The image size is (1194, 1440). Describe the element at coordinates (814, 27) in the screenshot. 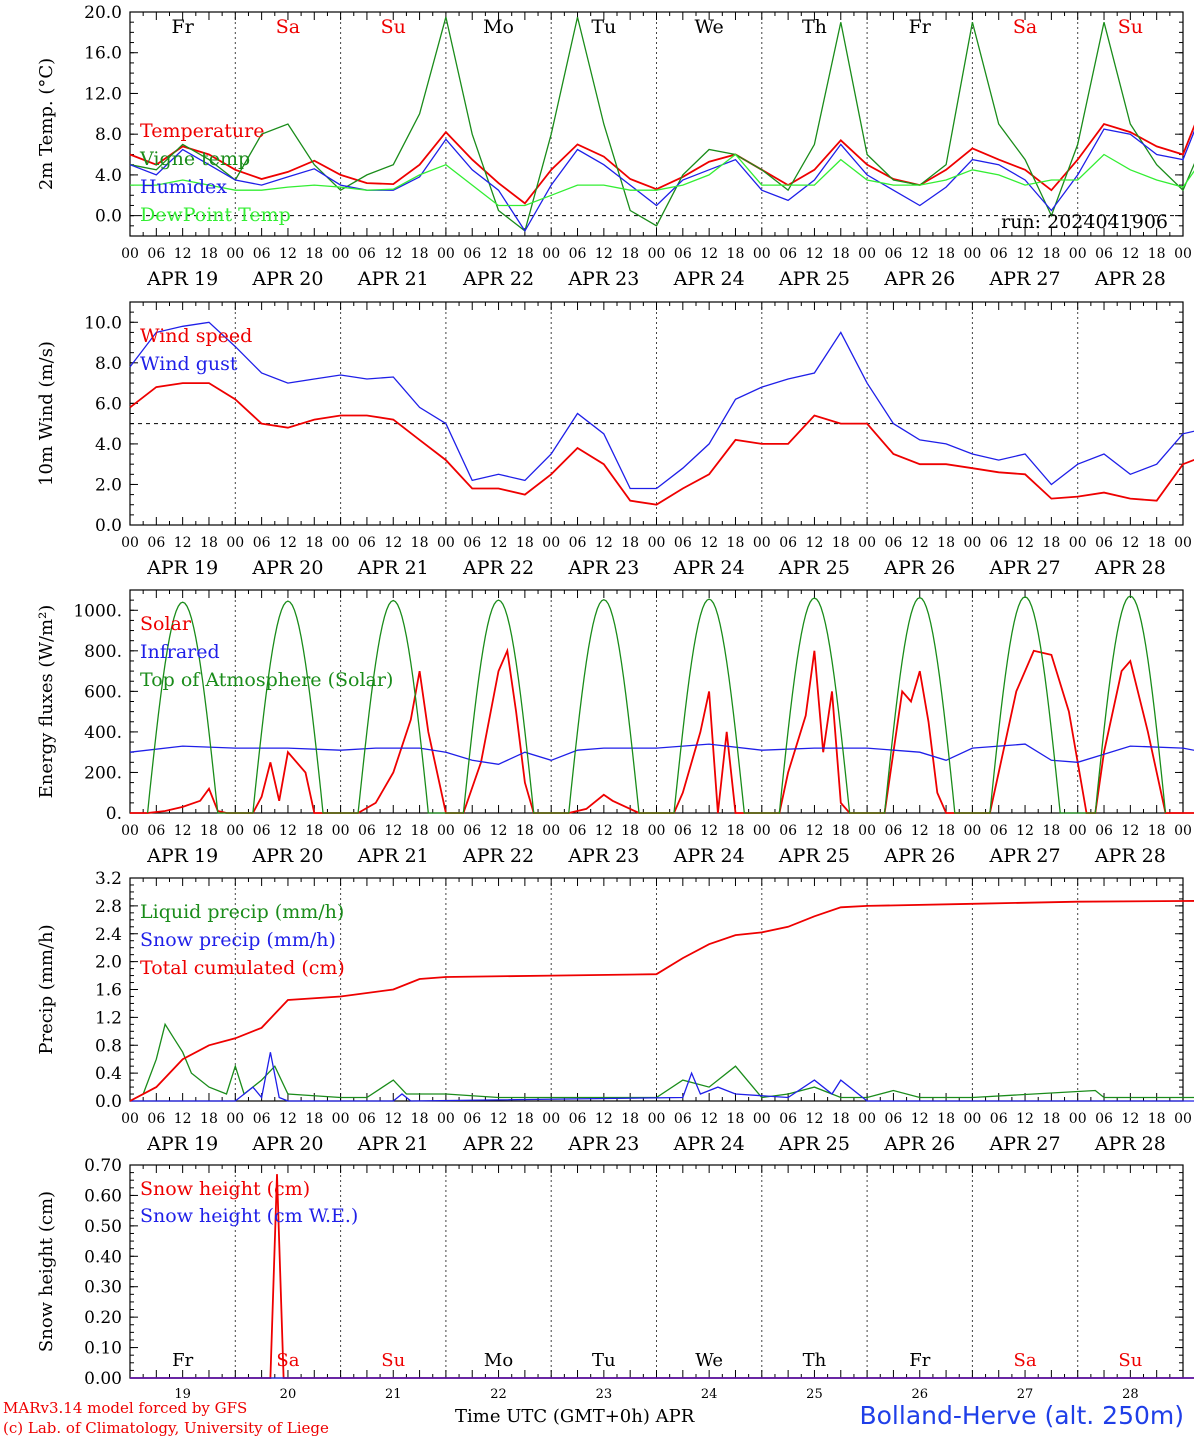

I see `weekday-label: Th` at that location.